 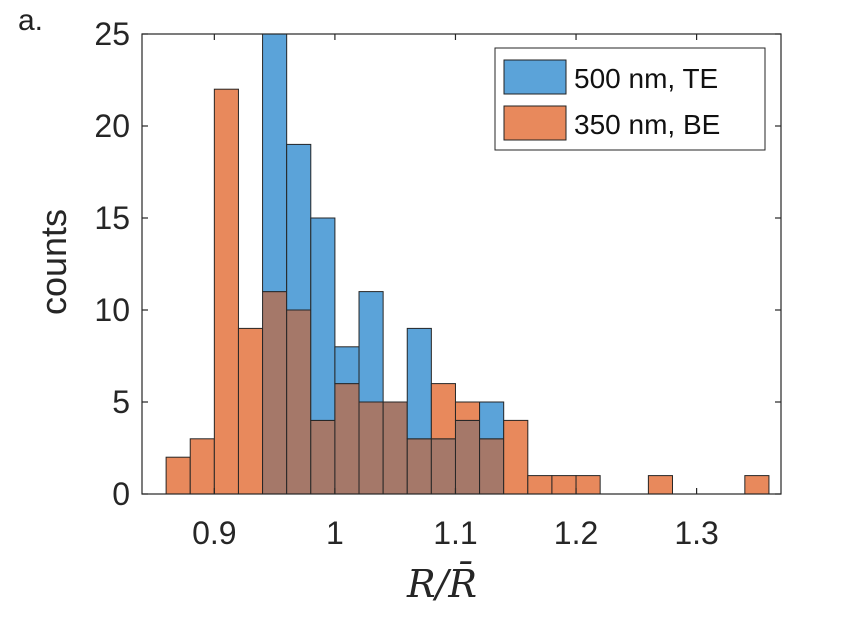 What do you see at coordinates (112, 126) in the screenshot?
I see `y-tick-label: 20` at bounding box center [112, 126].